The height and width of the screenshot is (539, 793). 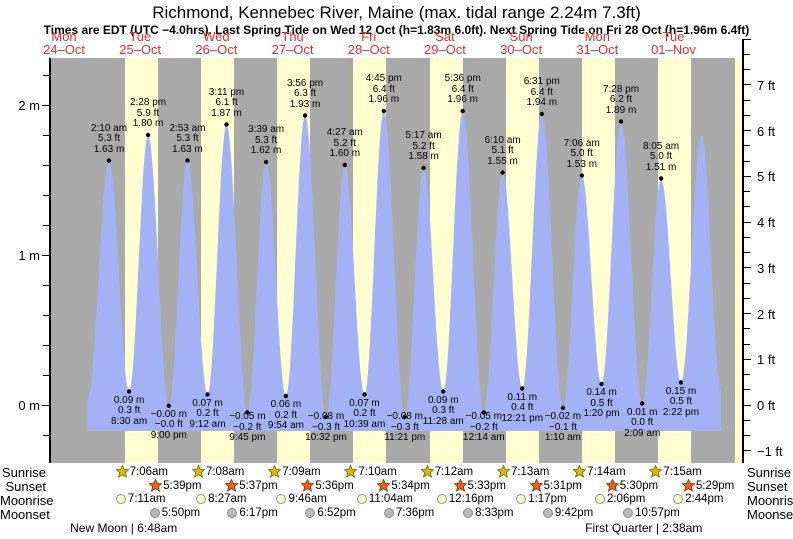 What do you see at coordinates (471, 499) in the screenshot?
I see `moonrise-entry-time: 12:16pm` at bounding box center [471, 499].